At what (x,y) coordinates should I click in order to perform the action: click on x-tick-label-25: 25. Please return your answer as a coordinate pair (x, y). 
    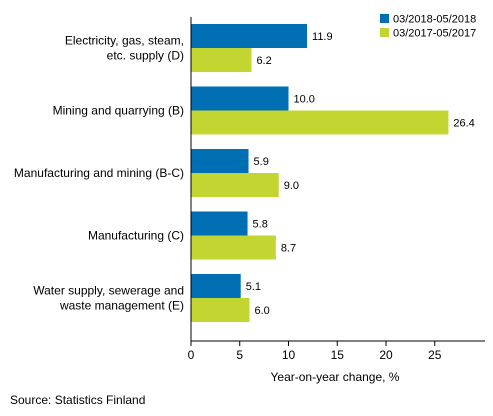
    Looking at the image, I should click on (435, 355).